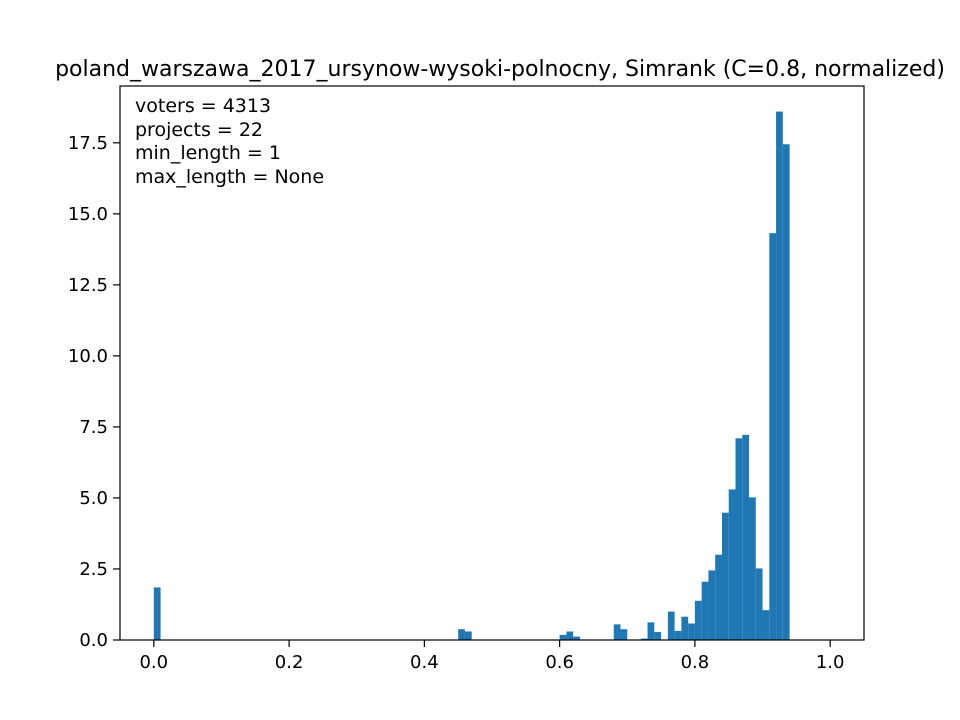 The width and height of the screenshot is (960, 720). I want to click on y-tick-label: 10.0, so click(88, 356).